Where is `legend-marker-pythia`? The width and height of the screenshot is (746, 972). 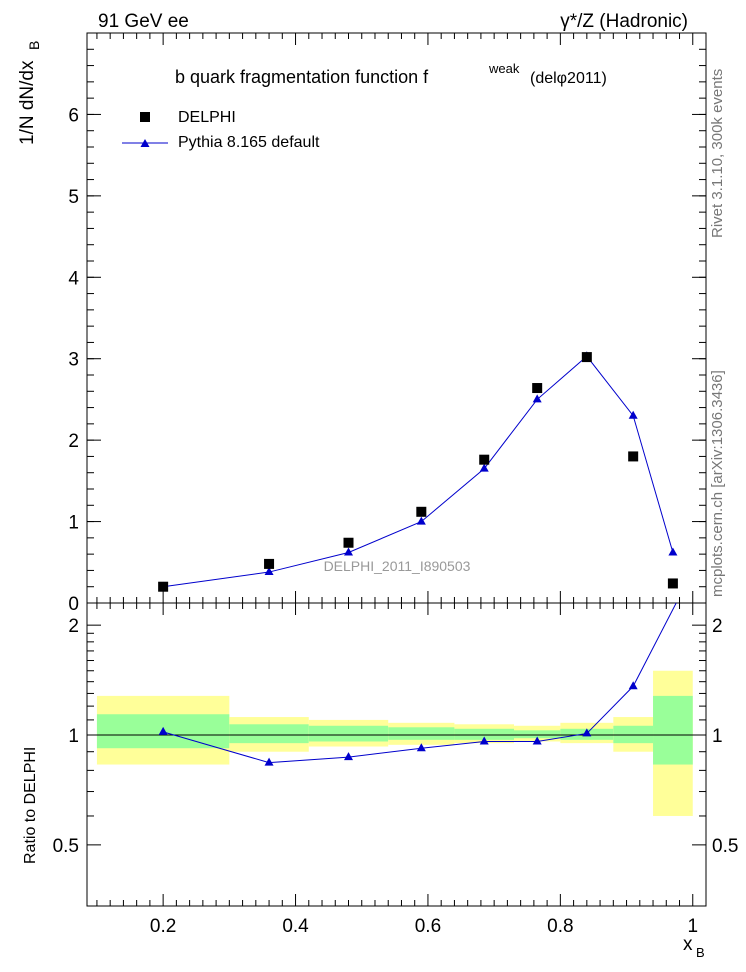 legend-marker-pythia is located at coordinates (145, 143).